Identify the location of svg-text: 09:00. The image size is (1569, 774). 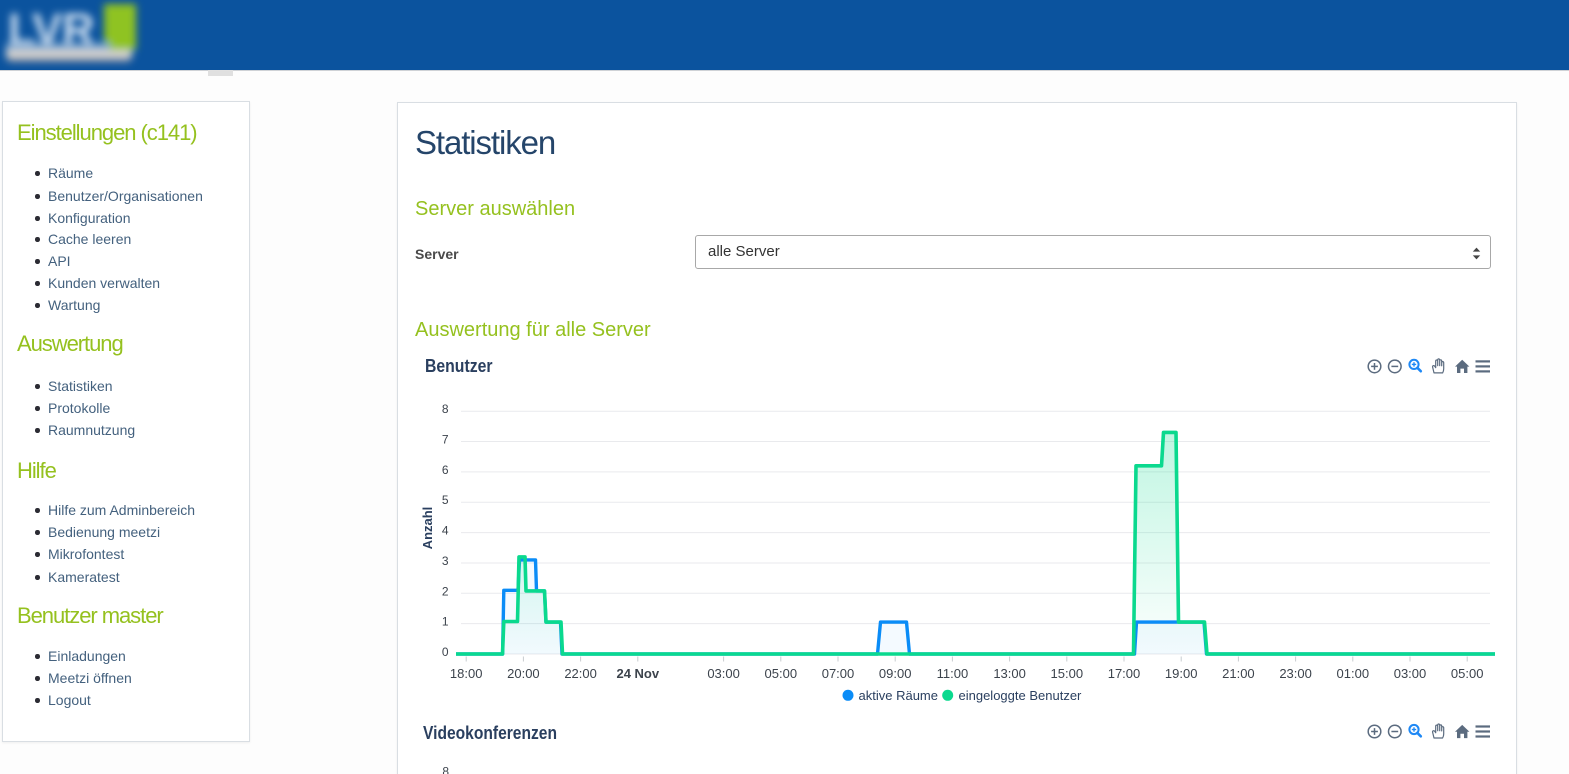
(895, 673).